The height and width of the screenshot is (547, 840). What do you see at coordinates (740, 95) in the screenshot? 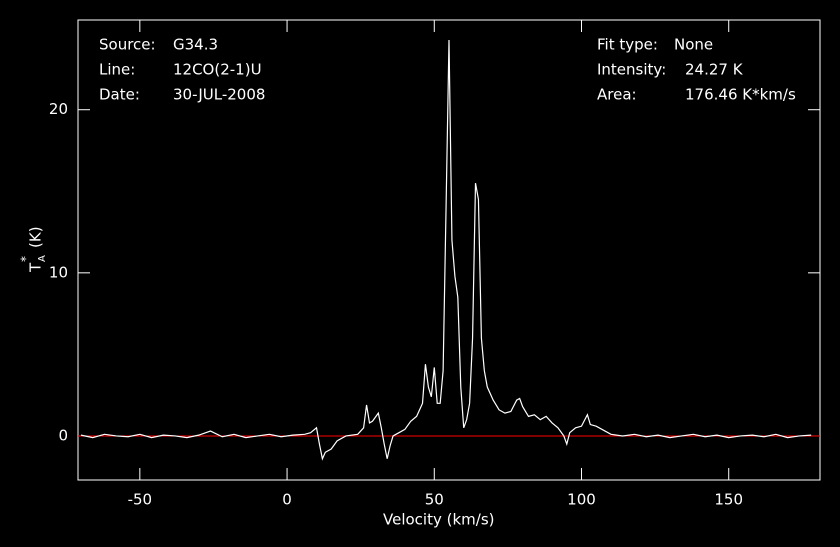
I see `info-value: 176.46 K*km/s` at bounding box center [740, 95].